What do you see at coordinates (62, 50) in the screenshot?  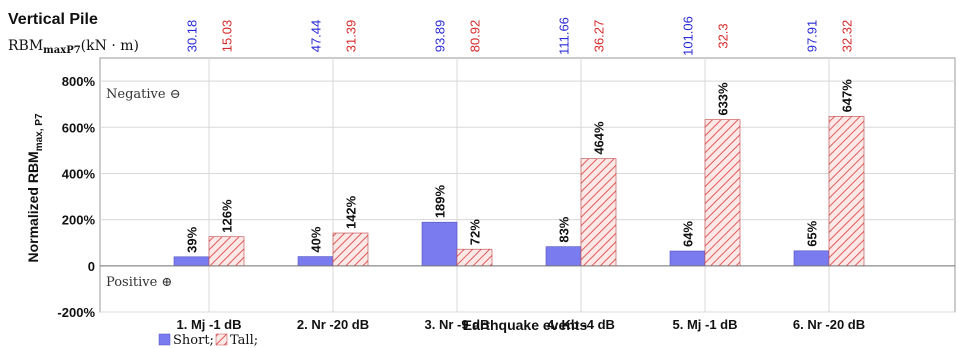 I see `rbm-label-sub: maxP7` at bounding box center [62, 50].